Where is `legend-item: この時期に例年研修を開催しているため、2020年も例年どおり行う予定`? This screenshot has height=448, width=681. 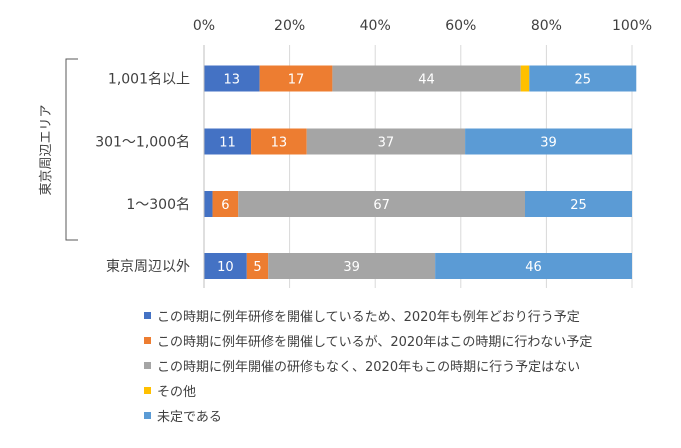 legend-item: この時期に例年研修を開催しているため、2020年も例年どおり行う予定 is located at coordinates (368, 315).